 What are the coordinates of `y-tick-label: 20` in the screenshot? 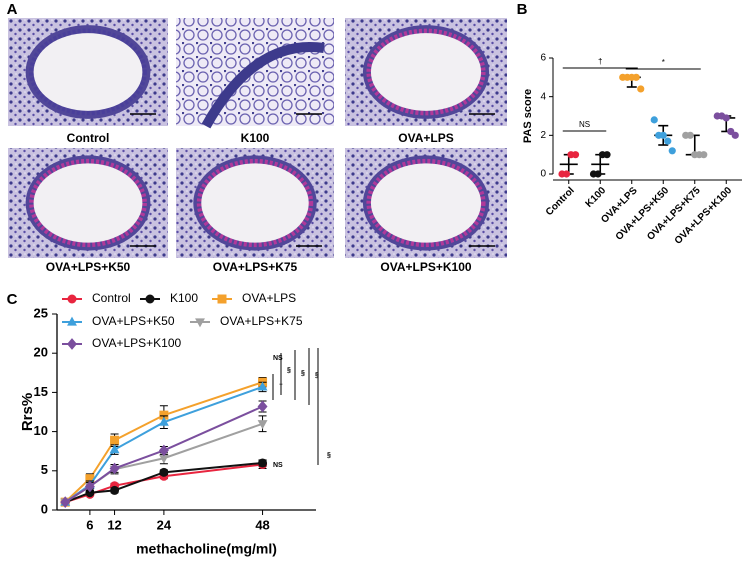 It's located at (41, 352).